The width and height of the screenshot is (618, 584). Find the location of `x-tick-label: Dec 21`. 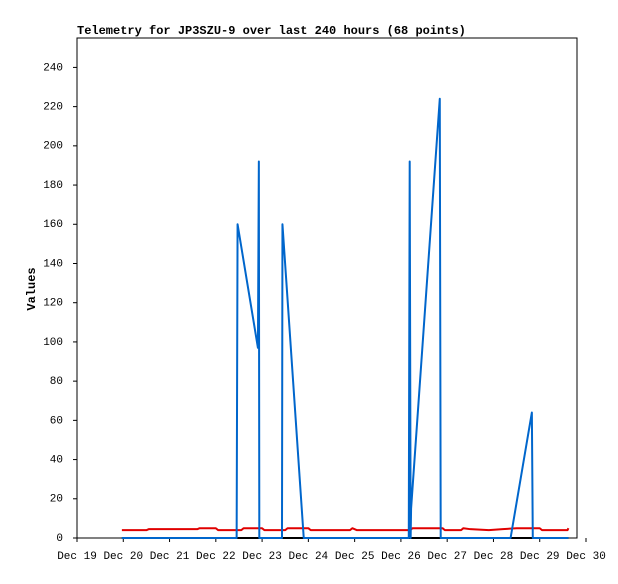

x-tick-label: Dec 21 is located at coordinates (170, 557).